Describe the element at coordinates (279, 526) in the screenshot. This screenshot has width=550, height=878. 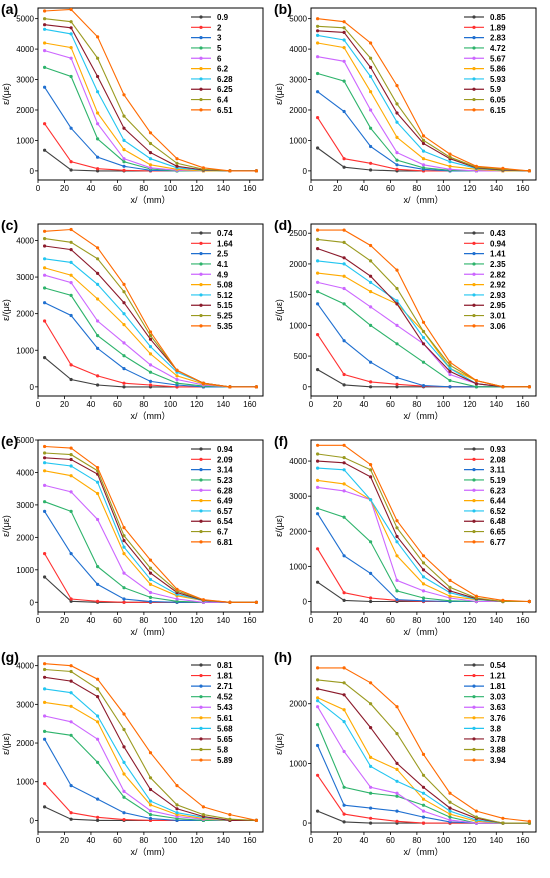
I see `y-axis-label: ε/(με)` at that location.